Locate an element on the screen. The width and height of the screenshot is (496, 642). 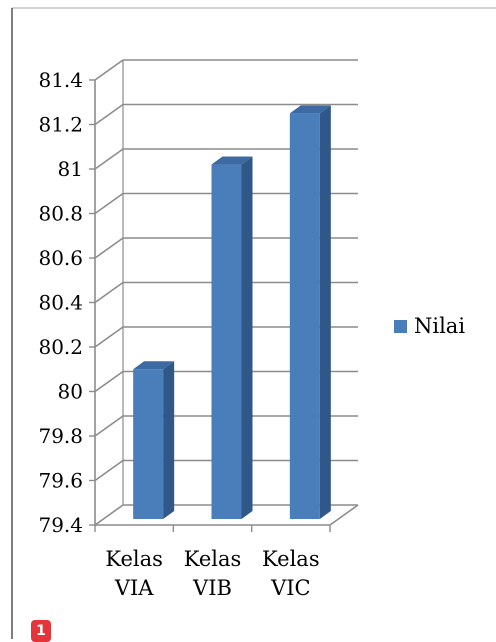
x-tick-label: VIB is located at coordinates (212, 588).